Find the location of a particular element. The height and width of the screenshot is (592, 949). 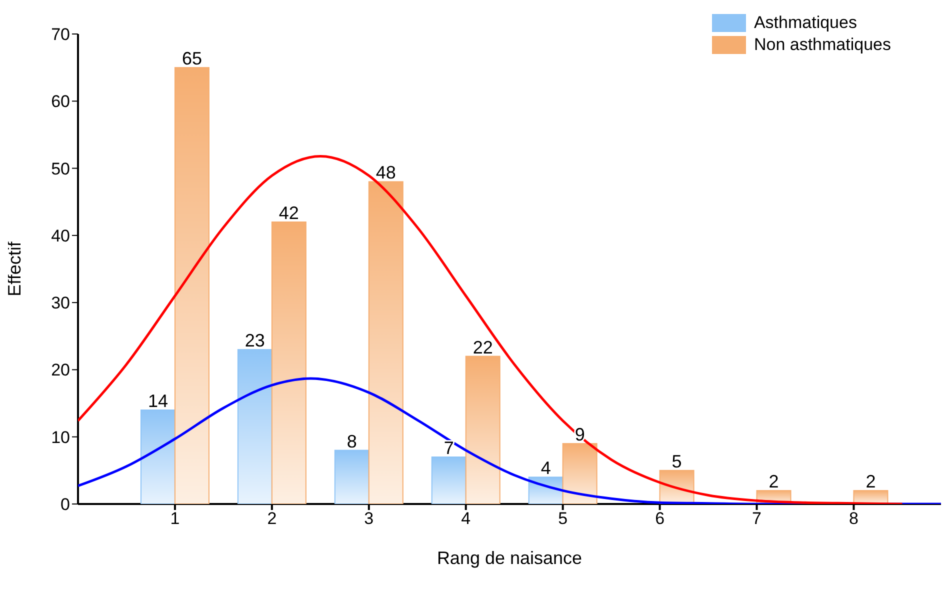

x-tick-label: 6 is located at coordinates (660, 518).